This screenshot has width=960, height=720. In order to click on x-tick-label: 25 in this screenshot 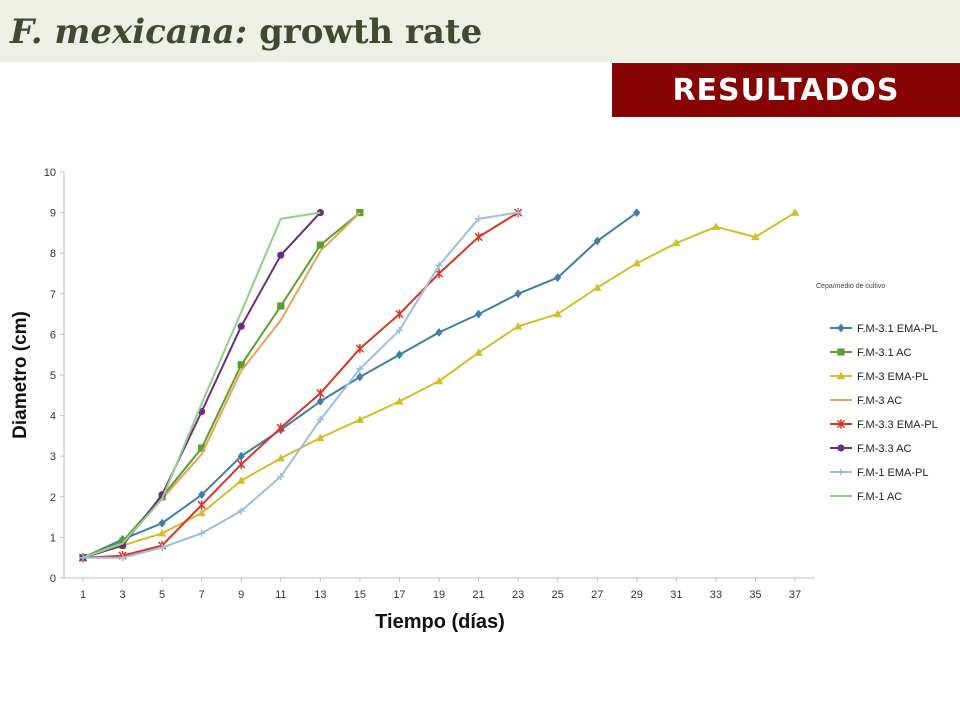, I will do `click(558, 595)`.